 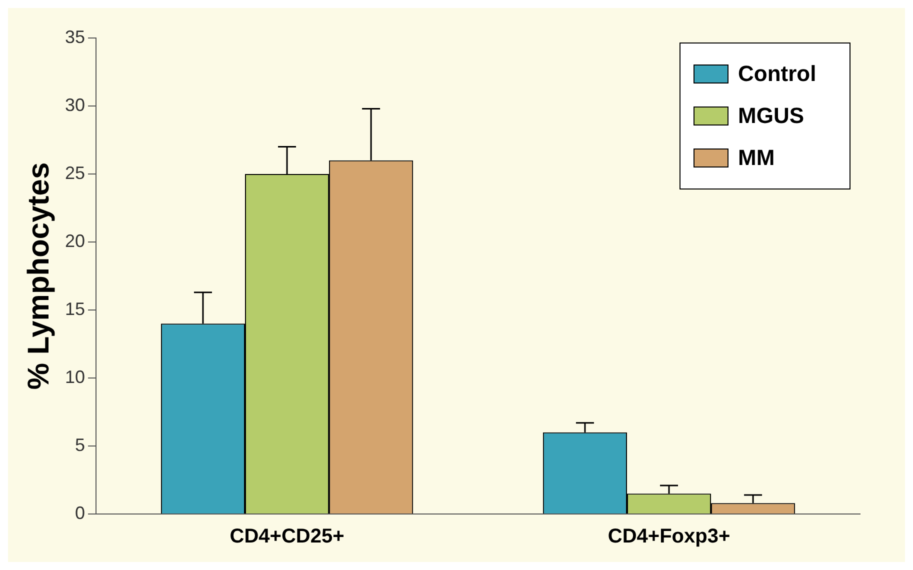 What do you see at coordinates (75, 308) in the screenshot?
I see `y-tick-label: 15` at bounding box center [75, 308].